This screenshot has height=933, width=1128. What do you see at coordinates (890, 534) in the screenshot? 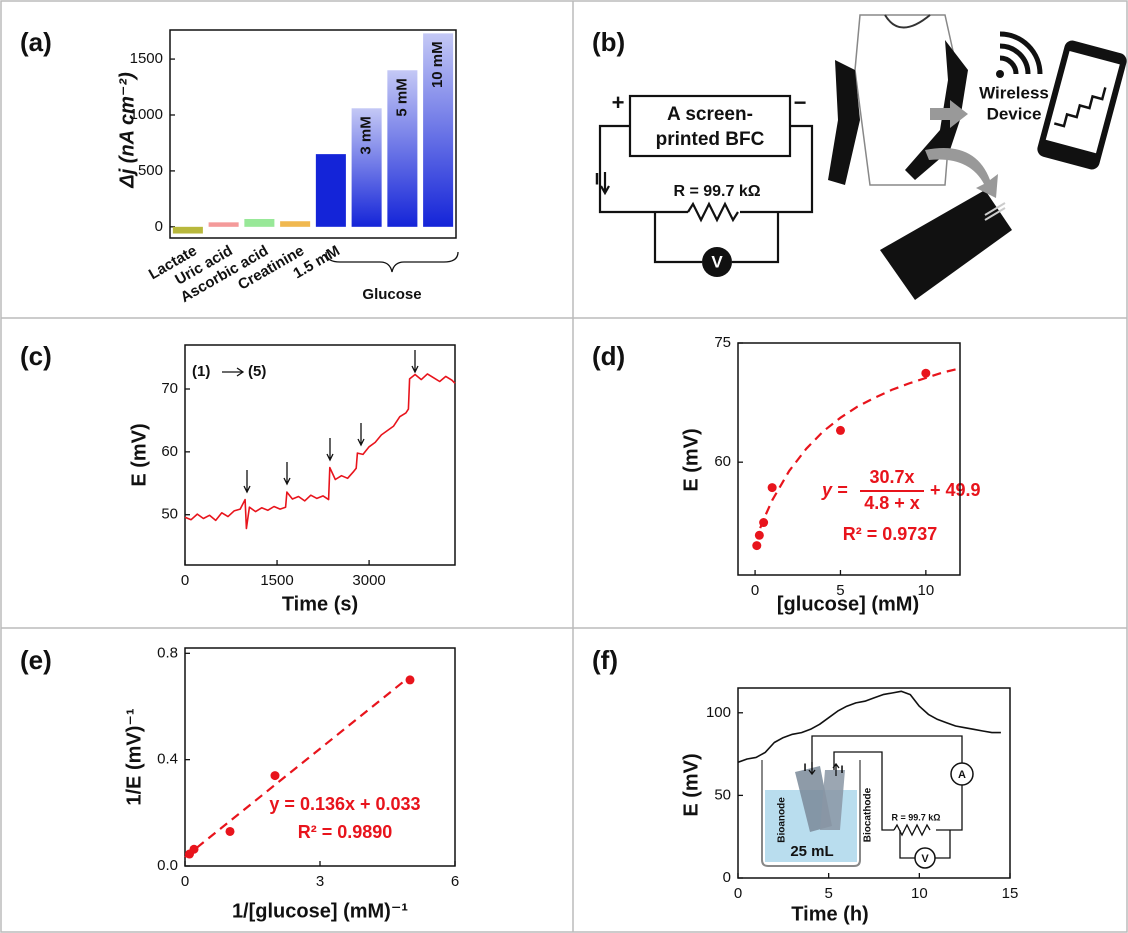
I see `r-squared: R² = 0.9737` at bounding box center [890, 534].